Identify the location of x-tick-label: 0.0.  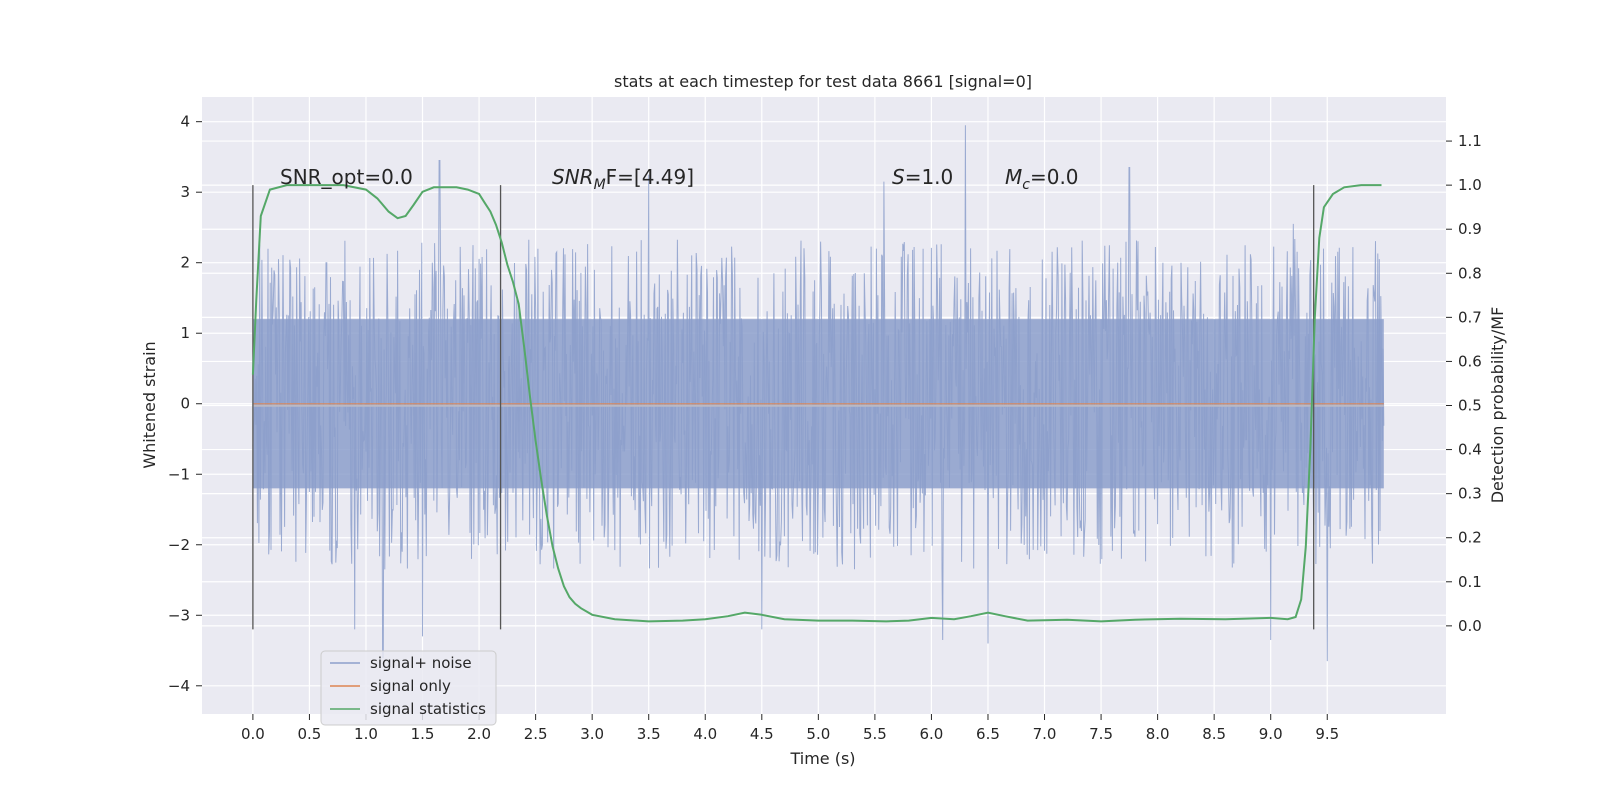
(253, 734).